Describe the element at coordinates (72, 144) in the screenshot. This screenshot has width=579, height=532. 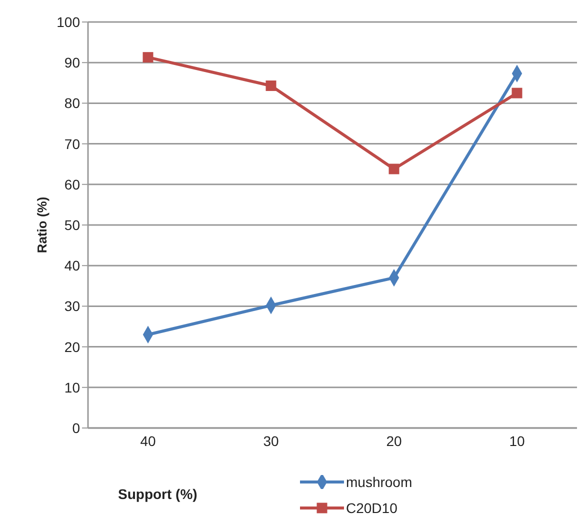
I see `y-tick-label: 70` at that location.